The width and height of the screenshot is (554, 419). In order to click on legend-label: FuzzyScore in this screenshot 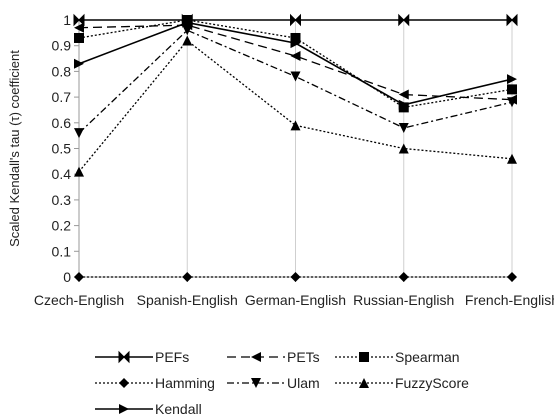, I will do `click(432, 383)`.